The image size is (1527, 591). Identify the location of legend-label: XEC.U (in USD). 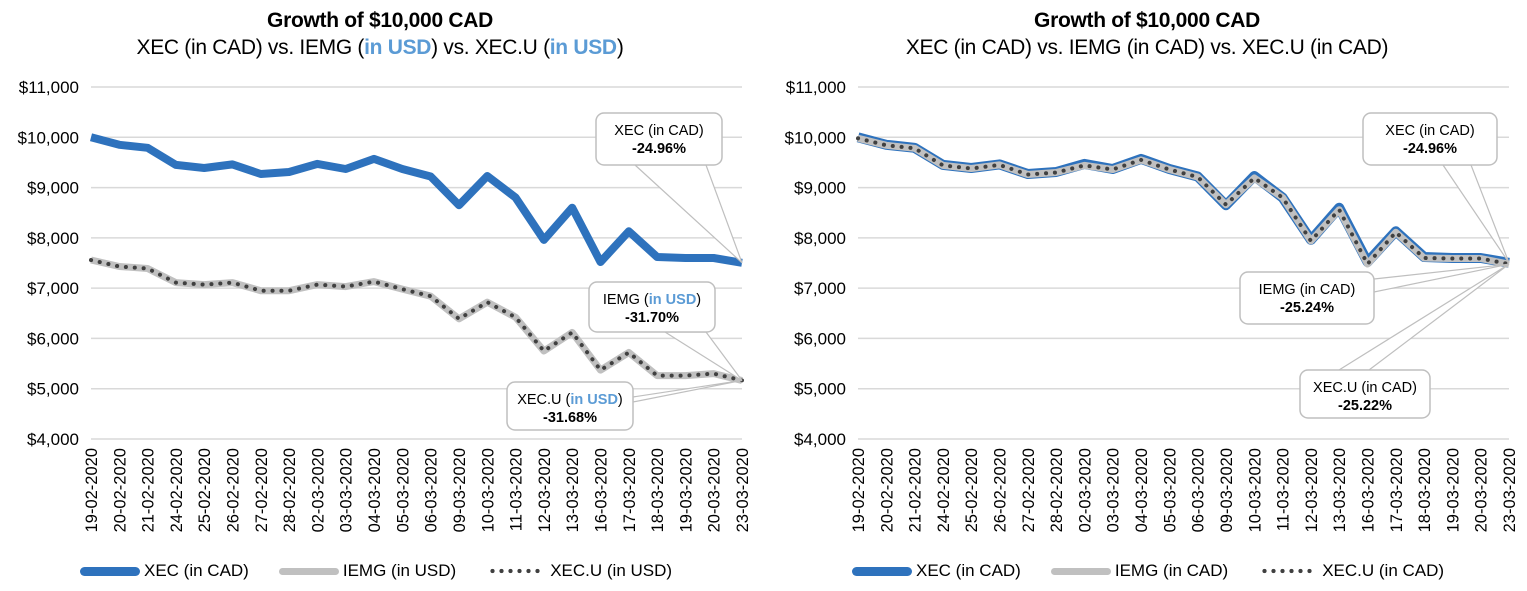
(611, 570).